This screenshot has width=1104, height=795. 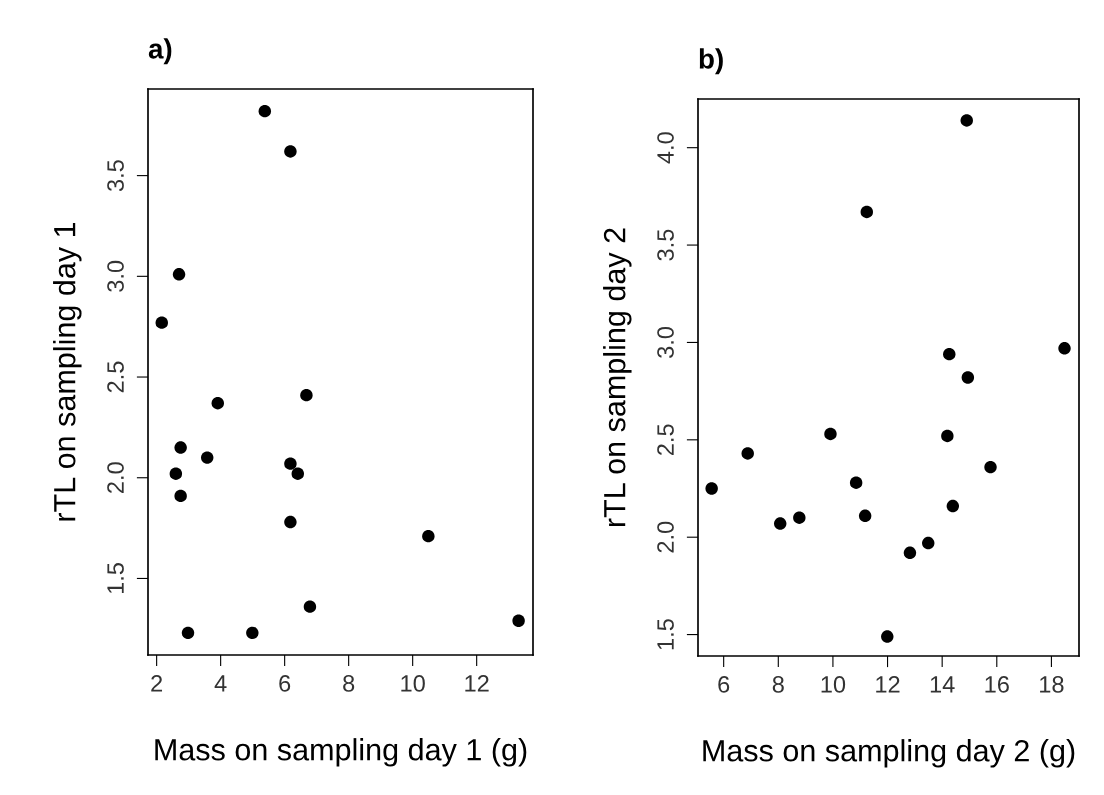 What do you see at coordinates (1052, 684) in the screenshot?
I see `x-tick-label: 18` at bounding box center [1052, 684].